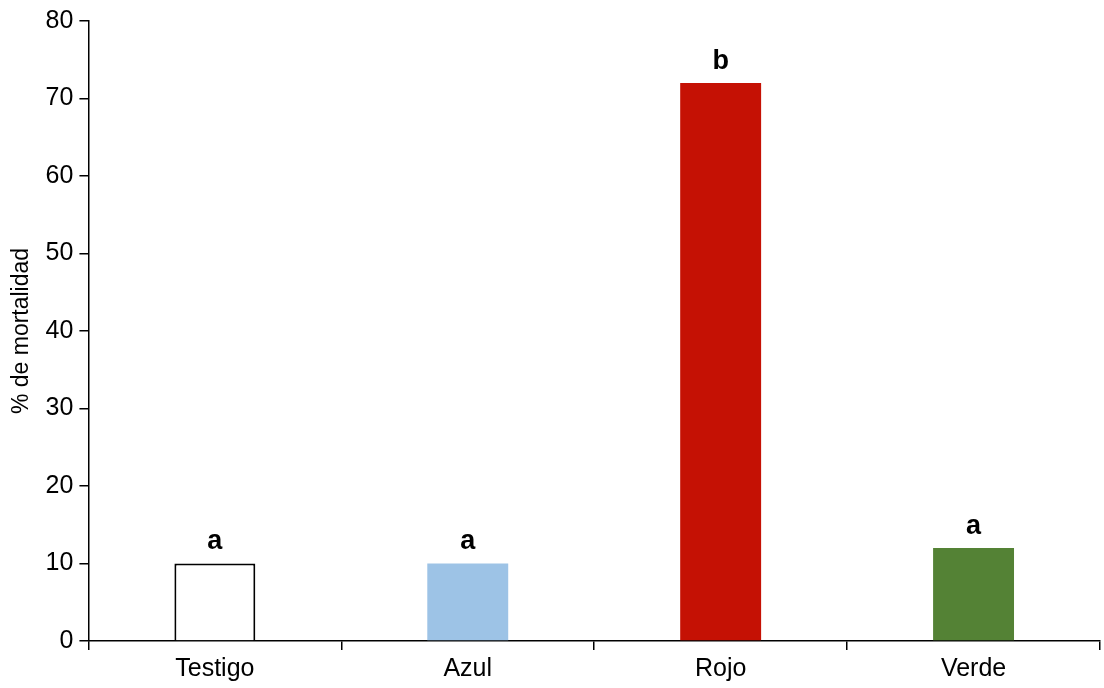 This screenshot has width=1104, height=688. Describe the element at coordinates (468, 666) in the screenshot. I see `x-tick-label: Azul` at that location.